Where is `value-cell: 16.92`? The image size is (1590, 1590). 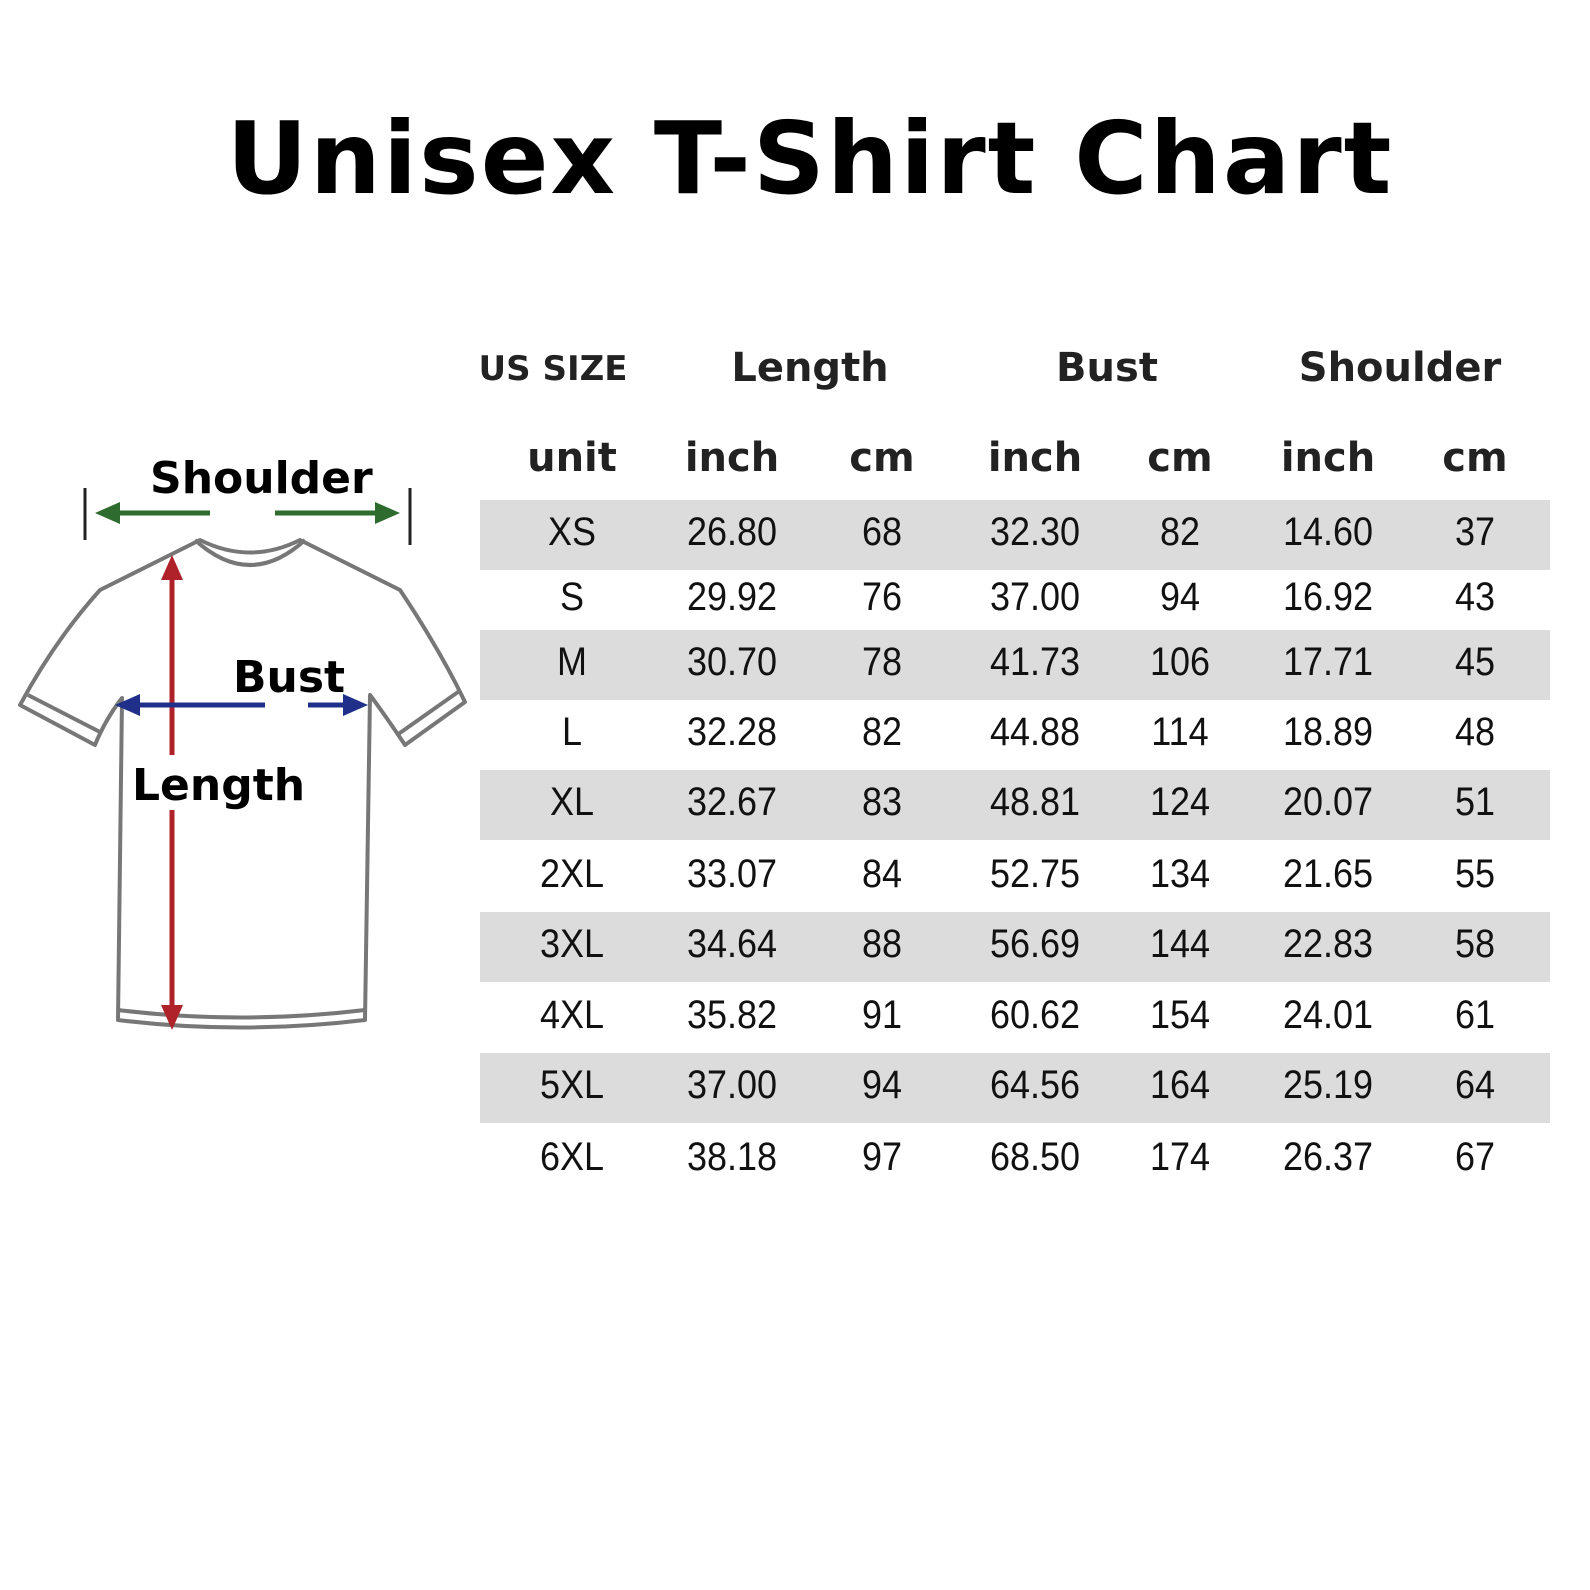
value-cell: 16.92 is located at coordinates (1328, 597).